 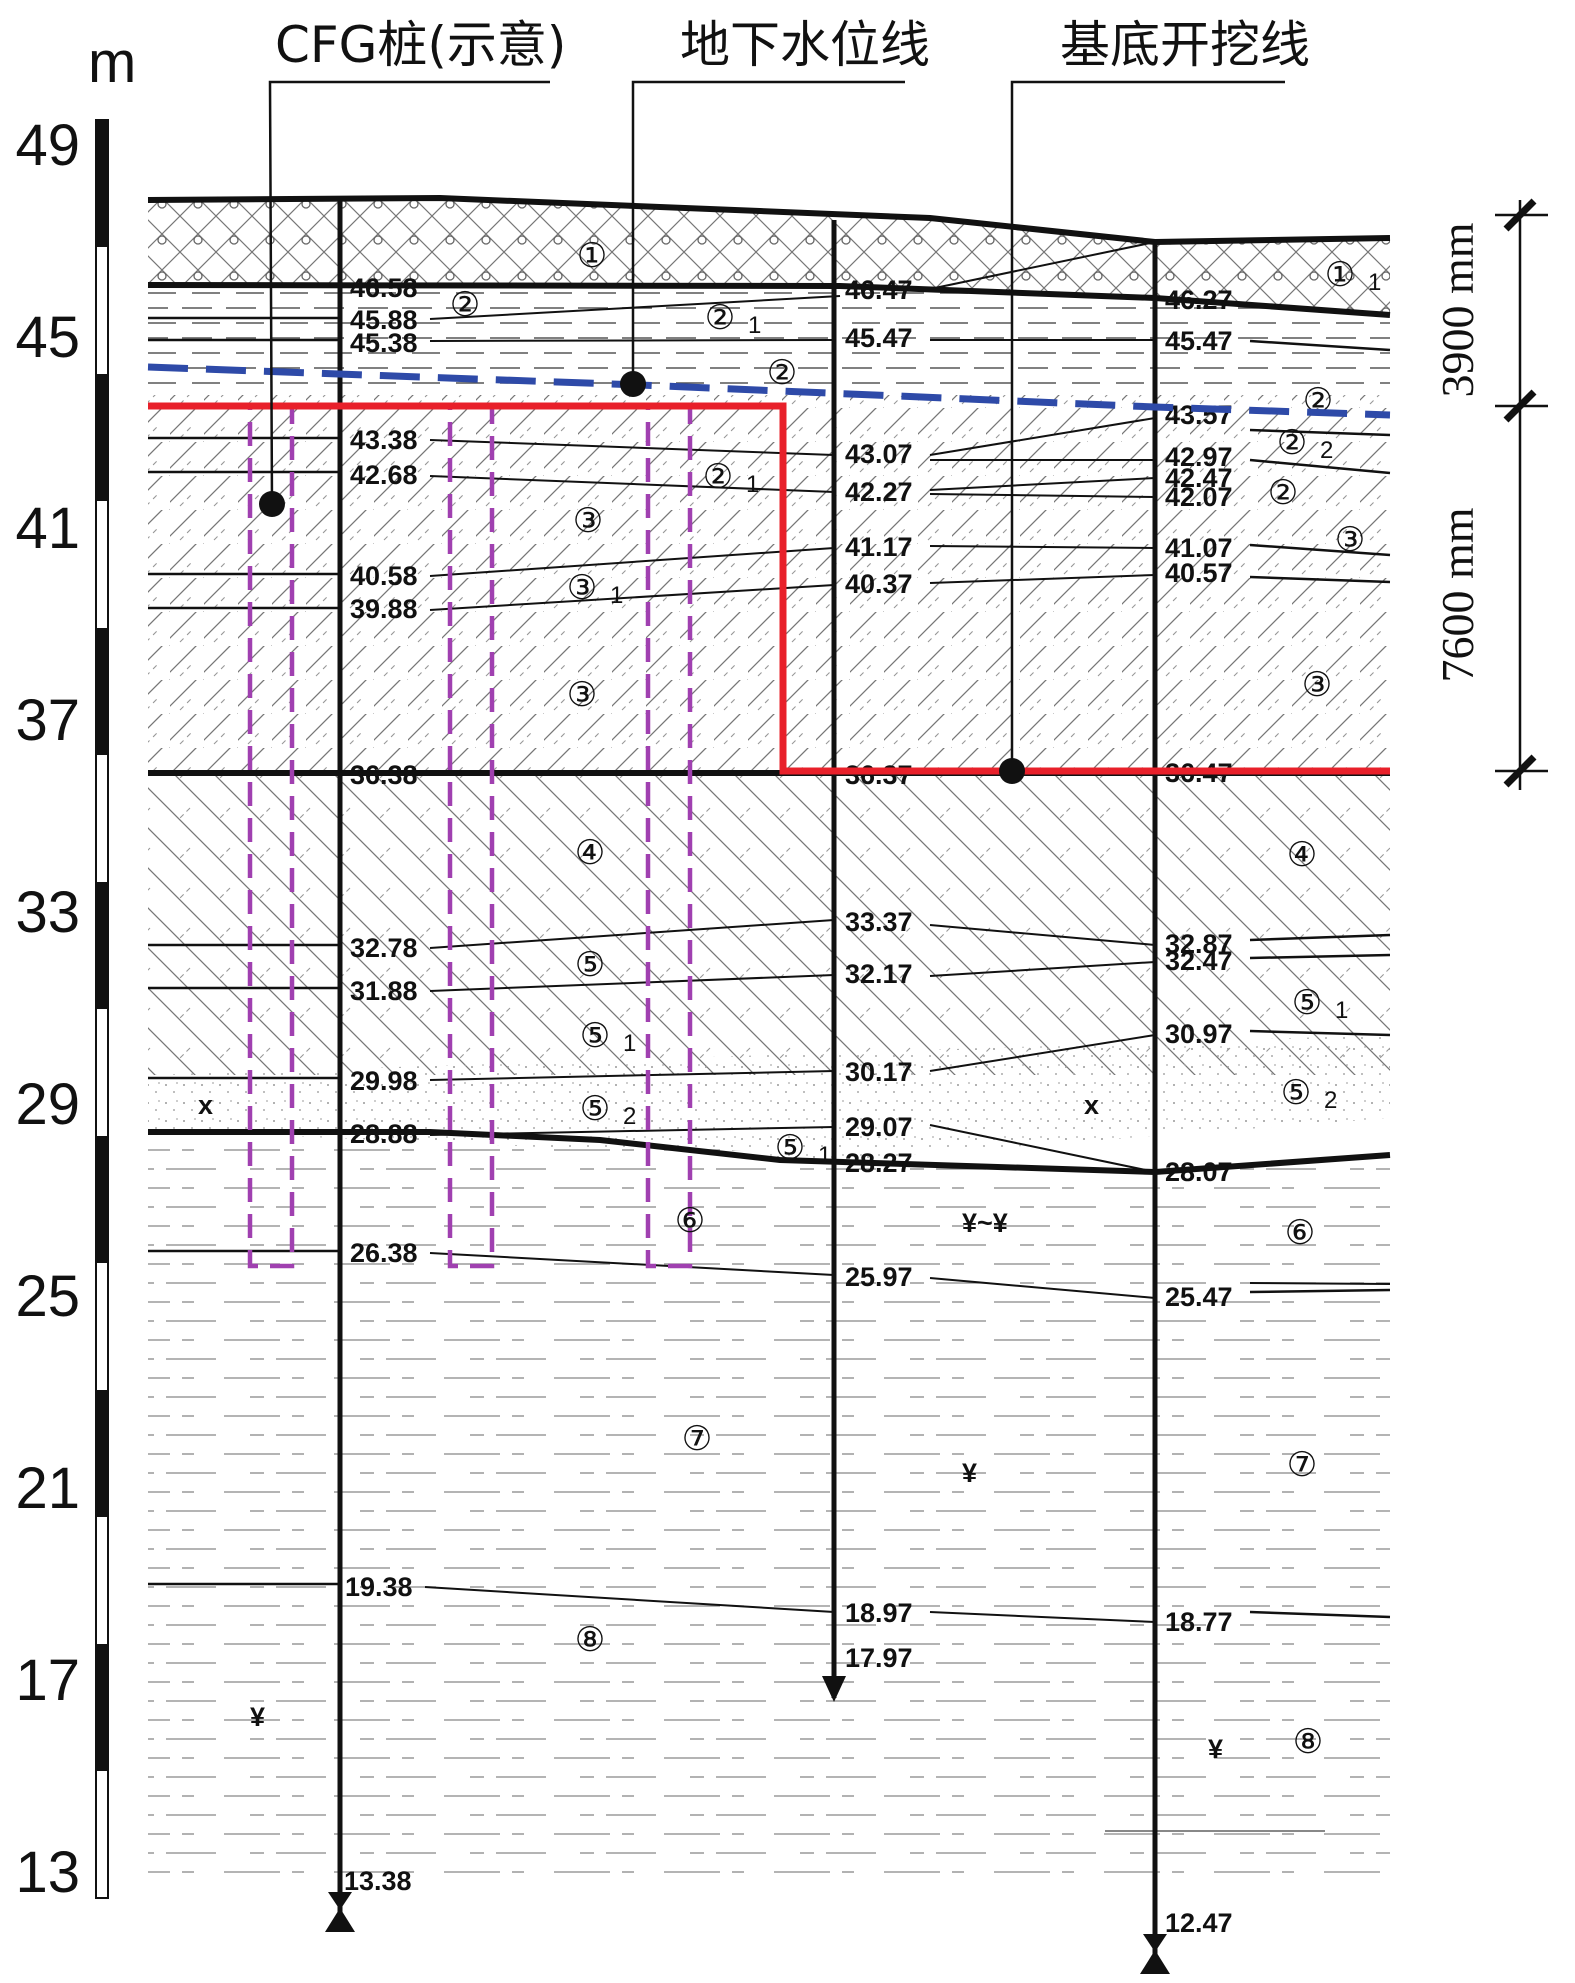 What do you see at coordinates (1308, 1742) in the screenshot?
I see `stratum-l8-b: ⑧` at bounding box center [1308, 1742].